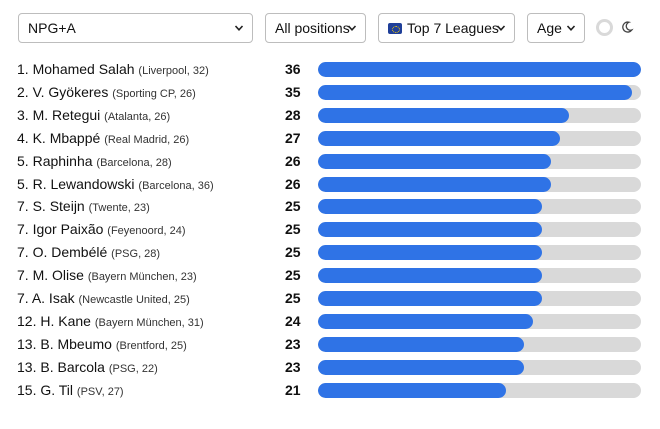 This screenshot has width=660, height=429. What do you see at coordinates (293, 137) in the screenshot?
I see `player-value: 27` at bounding box center [293, 137].